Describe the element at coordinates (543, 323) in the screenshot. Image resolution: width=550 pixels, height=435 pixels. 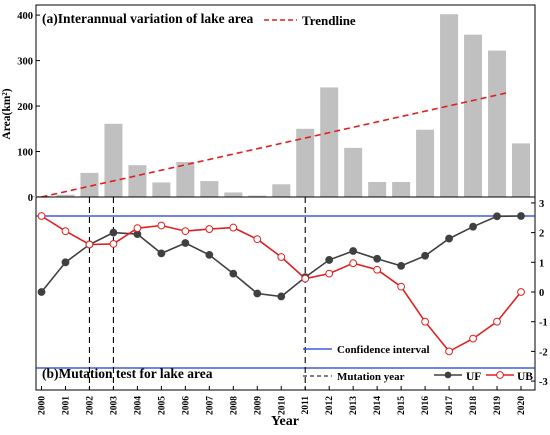
I see `y-tick-label-b--1: -1` at that location.